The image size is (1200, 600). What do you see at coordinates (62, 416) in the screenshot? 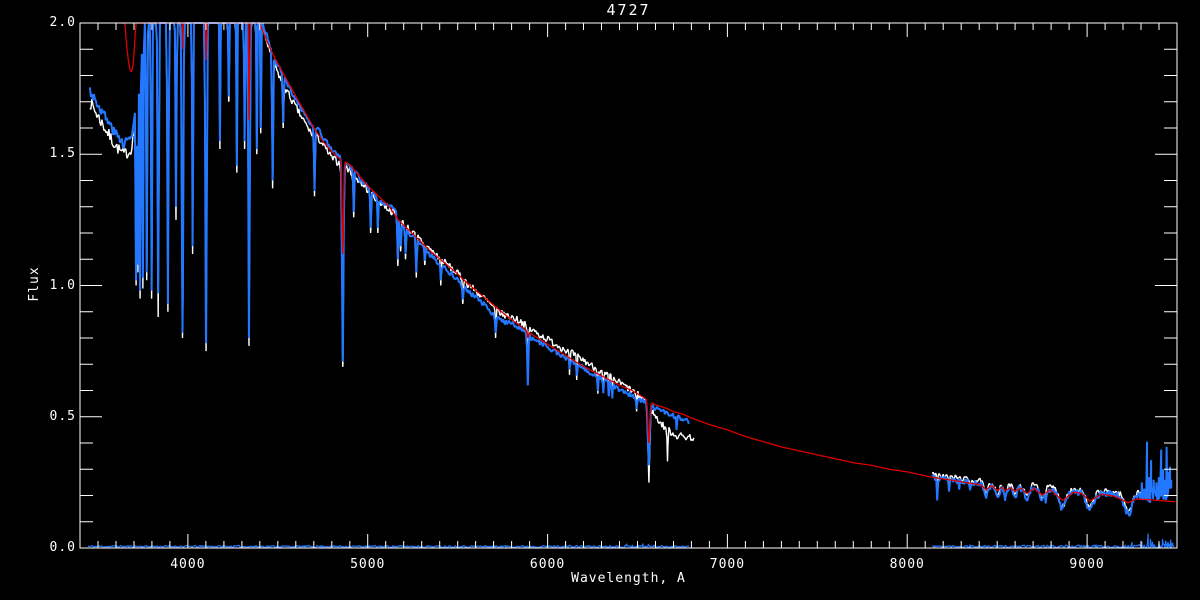
I see `y-tick-label: 0.5` at bounding box center [62, 416].